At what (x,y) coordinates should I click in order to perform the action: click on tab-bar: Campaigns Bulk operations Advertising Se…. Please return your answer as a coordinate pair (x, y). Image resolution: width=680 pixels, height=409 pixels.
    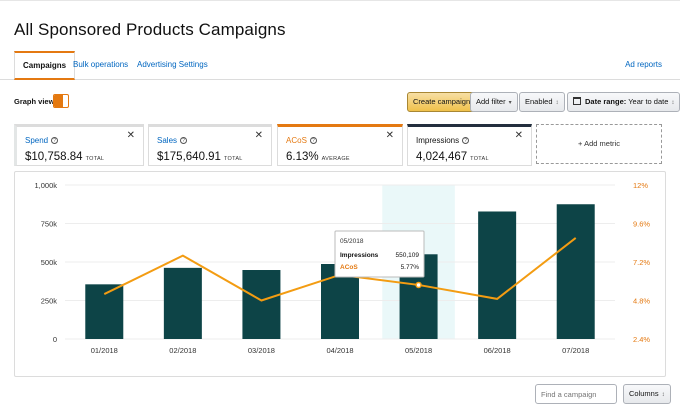
    Looking at the image, I should click on (340, 65).